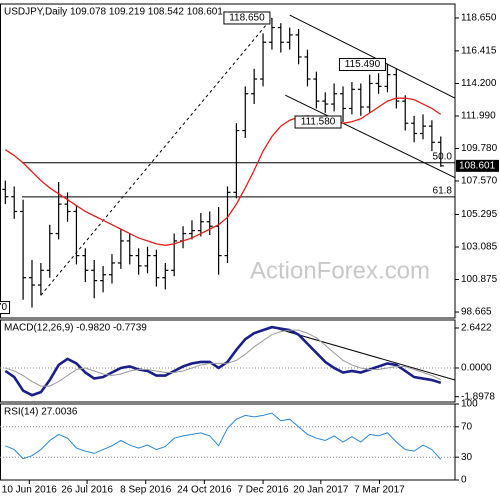 The image size is (500, 500). I want to click on y-tick-label: 100, so click(469, 404).